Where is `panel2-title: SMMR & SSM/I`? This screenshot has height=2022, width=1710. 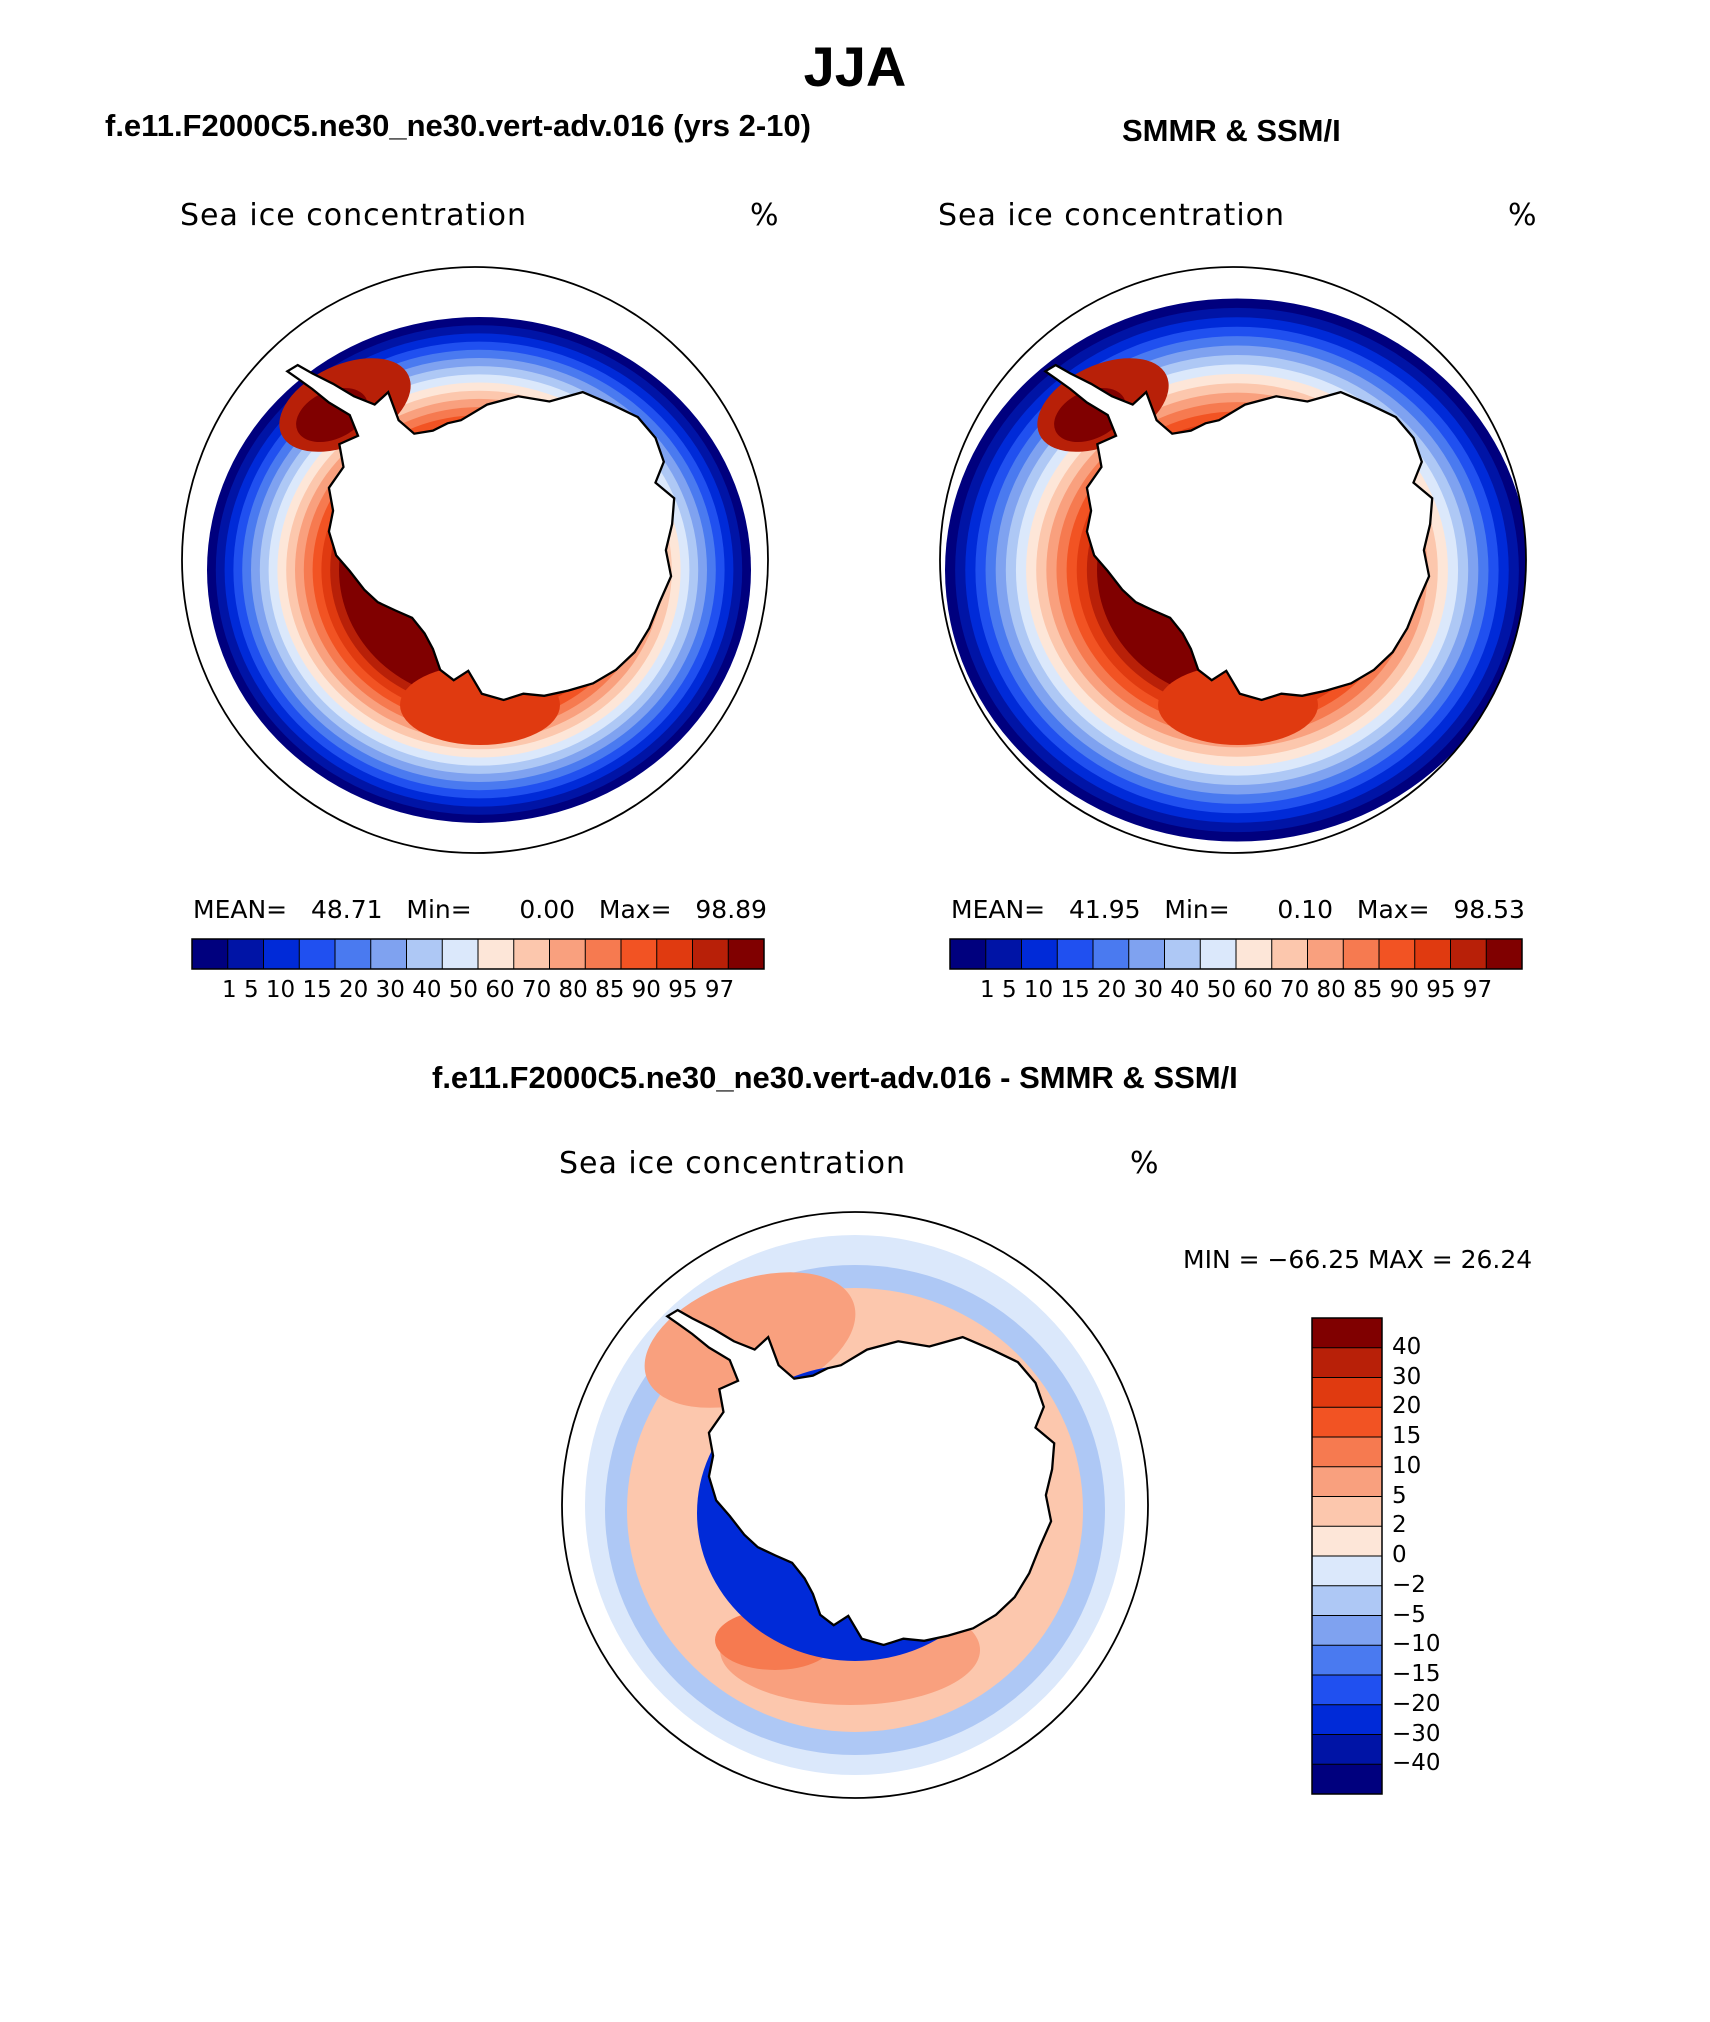
panel2-title: SMMR & SSM/I is located at coordinates (1231, 130).